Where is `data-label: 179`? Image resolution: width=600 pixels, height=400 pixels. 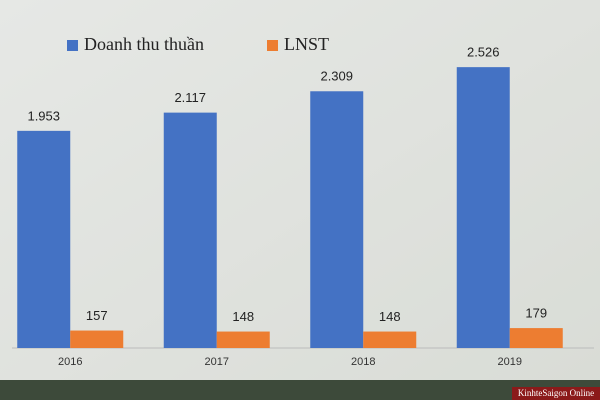
data-label: 179 is located at coordinates (536, 313).